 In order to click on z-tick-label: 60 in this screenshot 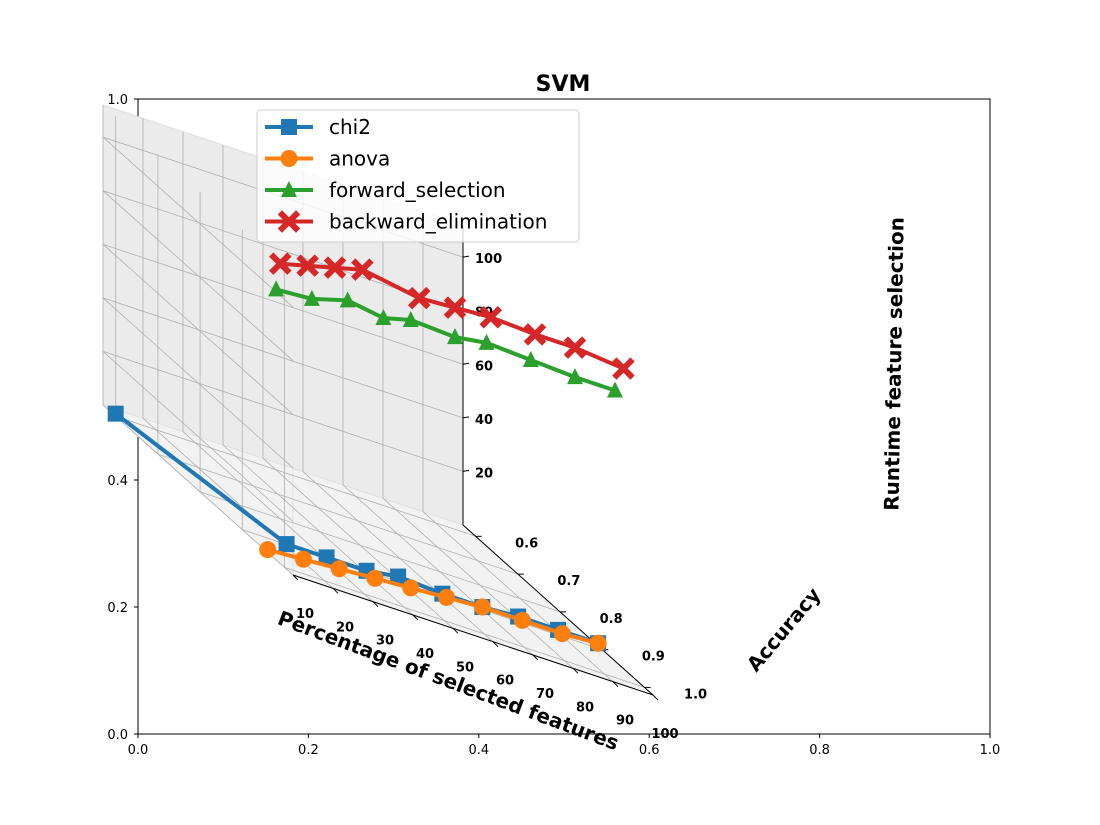, I will do `click(484, 366)`.